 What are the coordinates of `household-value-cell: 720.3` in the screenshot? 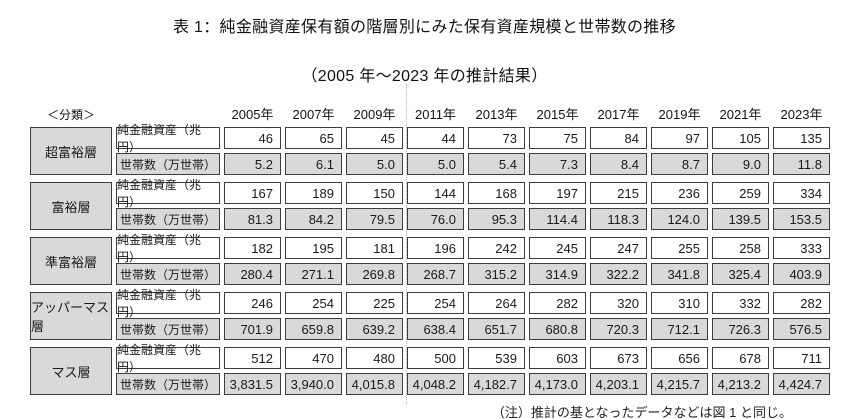 It's located at (618, 329).